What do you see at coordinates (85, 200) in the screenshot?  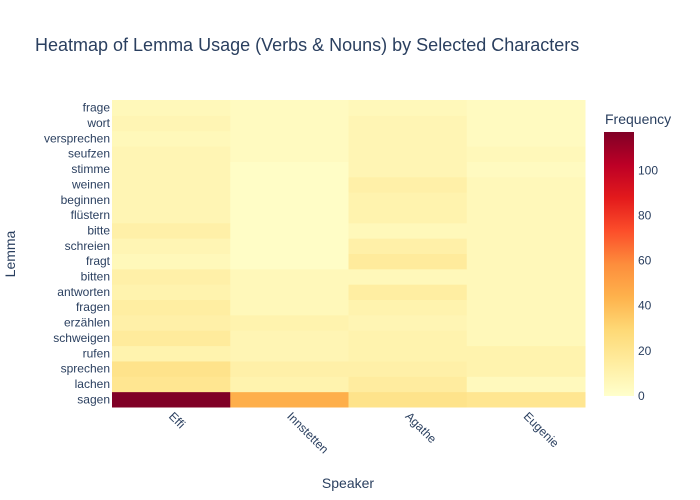 I see `y-tick-label: beginnen` at bounding box center [85, 200].